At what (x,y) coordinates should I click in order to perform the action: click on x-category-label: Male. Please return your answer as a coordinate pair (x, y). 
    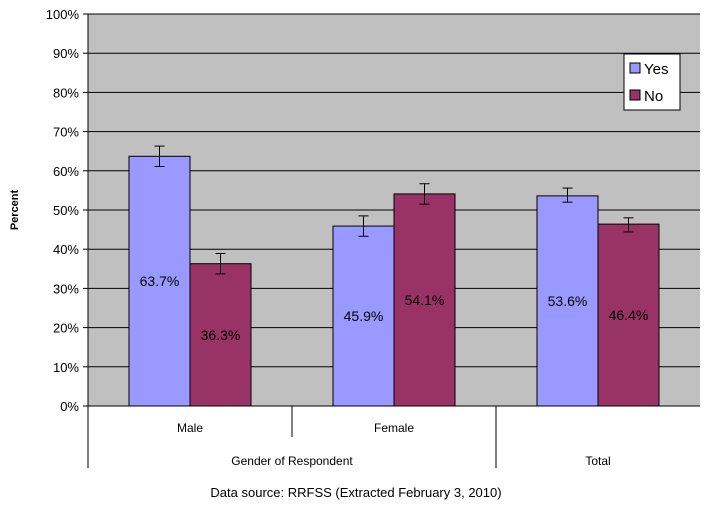
    Looking at the image, I should click on (190, 428).